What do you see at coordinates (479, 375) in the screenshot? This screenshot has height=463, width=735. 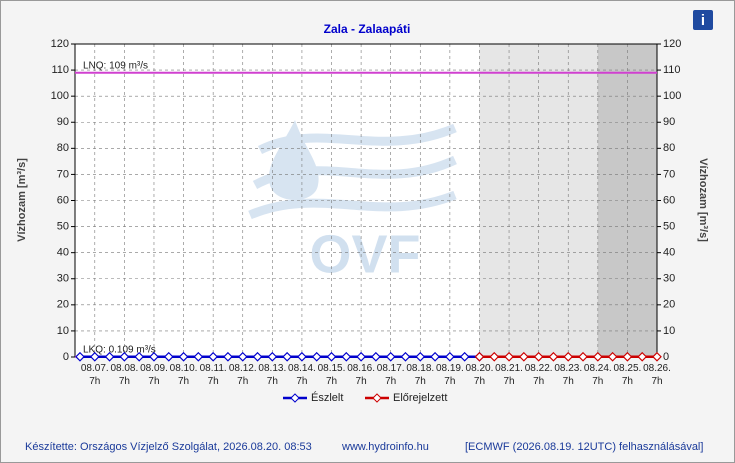 I see `x-tick-label: 08.20. 7h` at bounding box center [479, 375].